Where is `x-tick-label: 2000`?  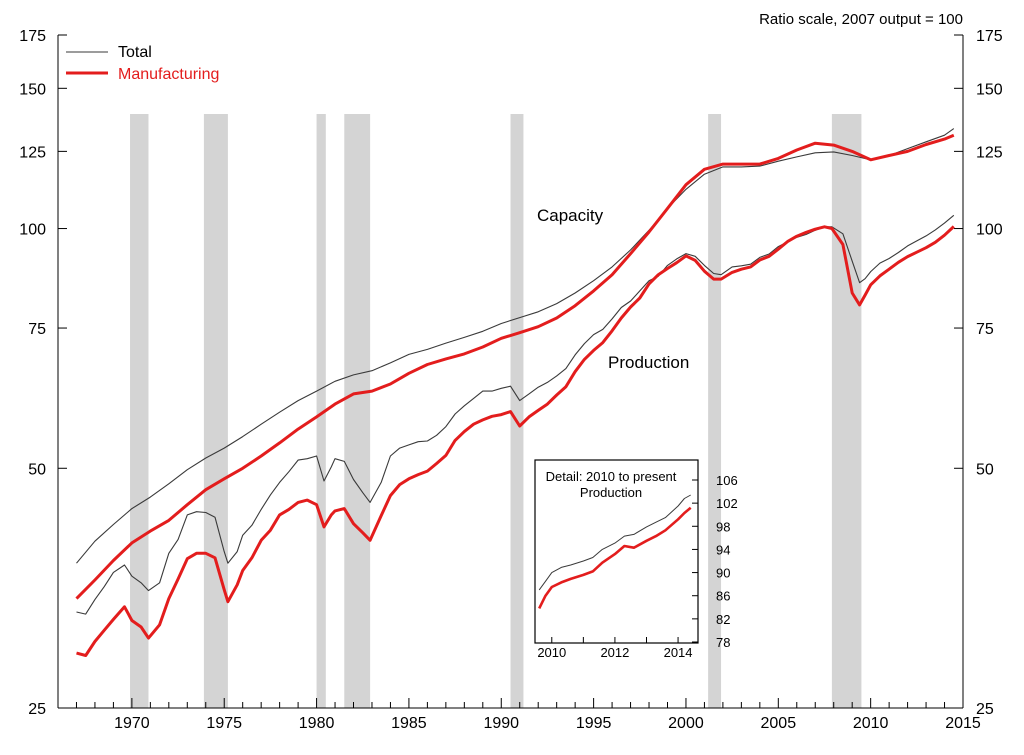 x-tick-label: 2000 is located at coordinates (686, 723).